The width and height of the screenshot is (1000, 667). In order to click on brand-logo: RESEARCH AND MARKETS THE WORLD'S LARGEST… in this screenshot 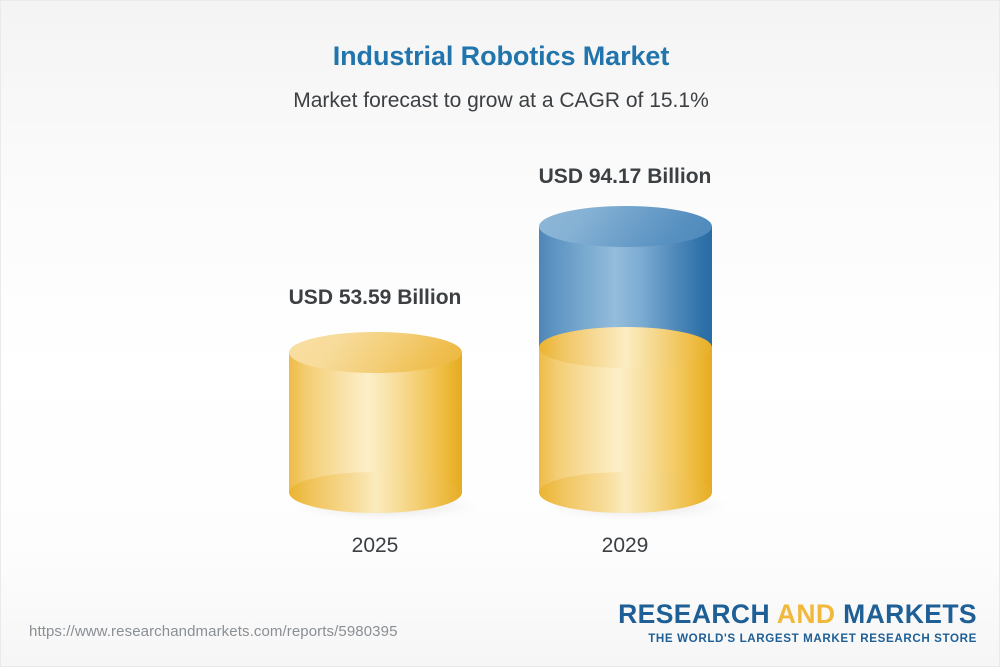, I will do `click(797, 622)`.